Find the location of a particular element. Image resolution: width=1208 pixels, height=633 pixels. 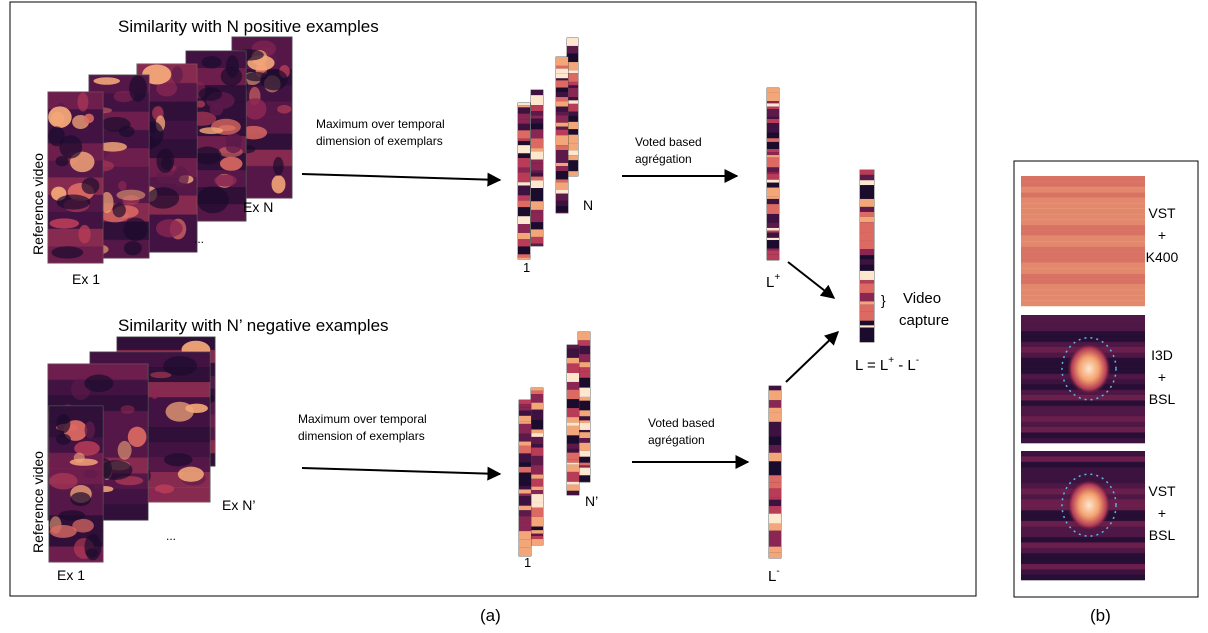

result-formula: L = L+ - L- is located at coordinates (887, 364).